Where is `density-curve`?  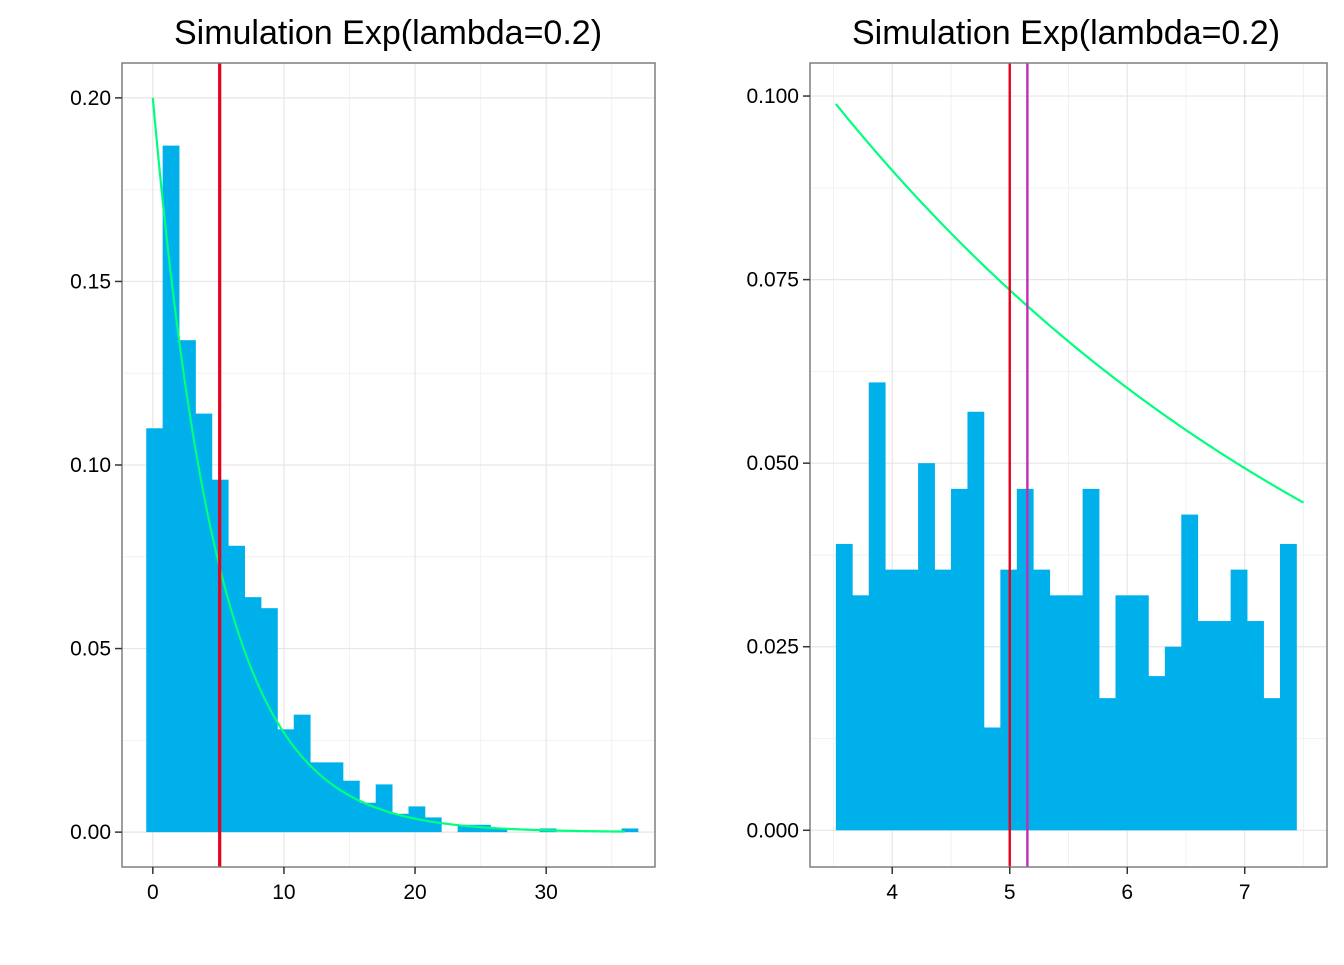
density-curve is located at coordinates (1069, 303).